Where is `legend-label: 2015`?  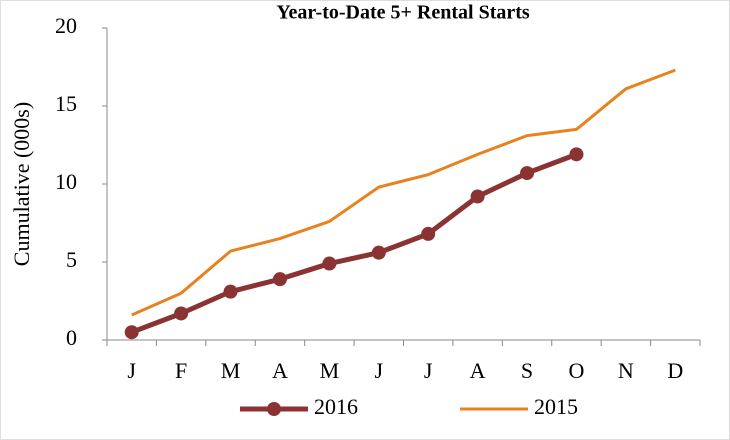
legend-label: 2015 is located at coordinates (556, 406).